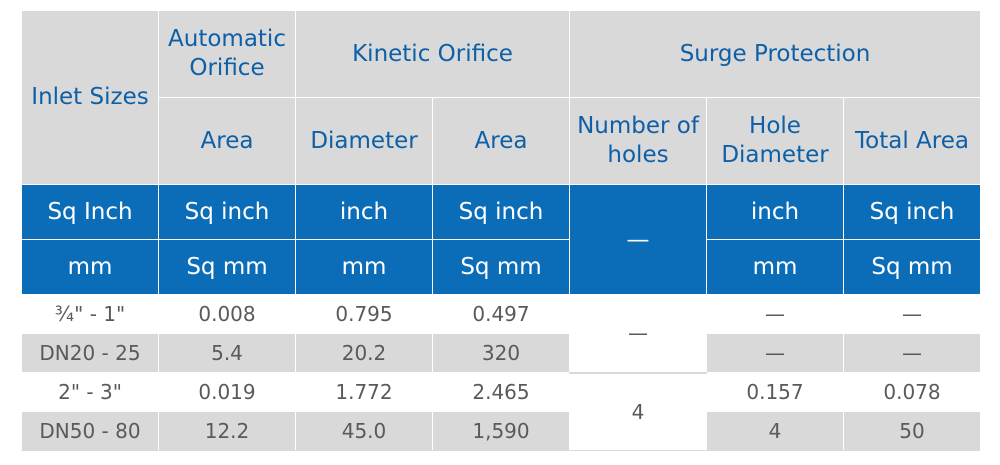 This screenshot has width=1000, height=465. Describe the element at coordinates (775, 392) in the screenshot. I see `cell-hole-diameter: 0.157` at that location.